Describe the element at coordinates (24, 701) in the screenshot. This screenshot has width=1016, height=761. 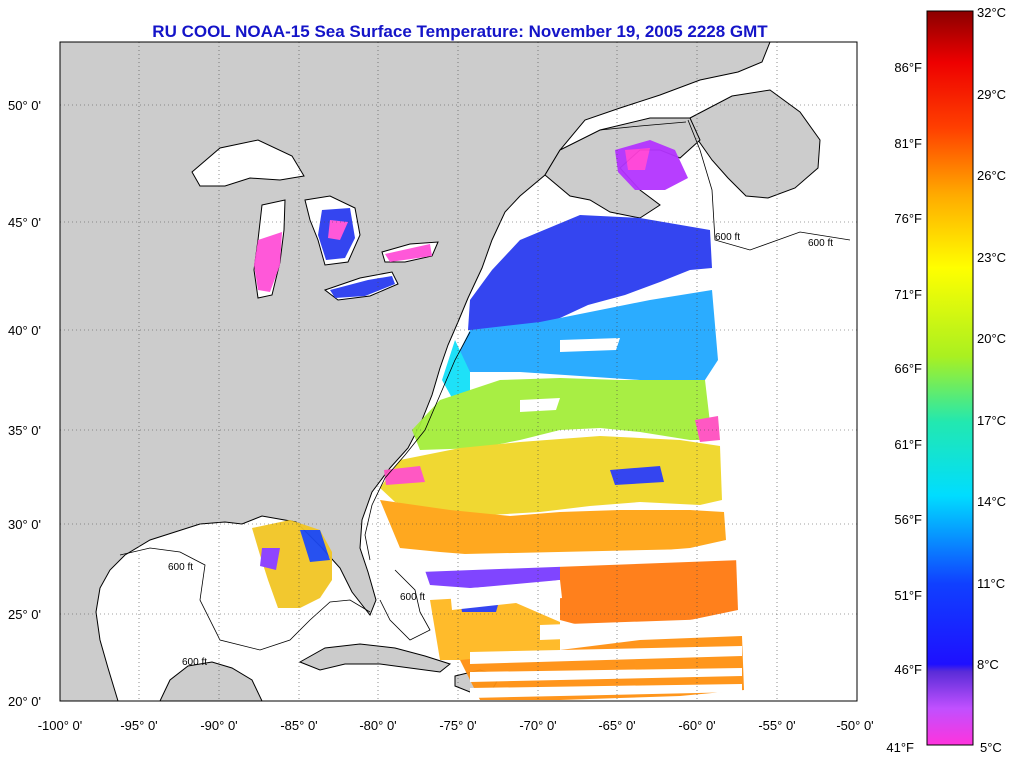
I see `lat-label: 20° 0'` at that location.